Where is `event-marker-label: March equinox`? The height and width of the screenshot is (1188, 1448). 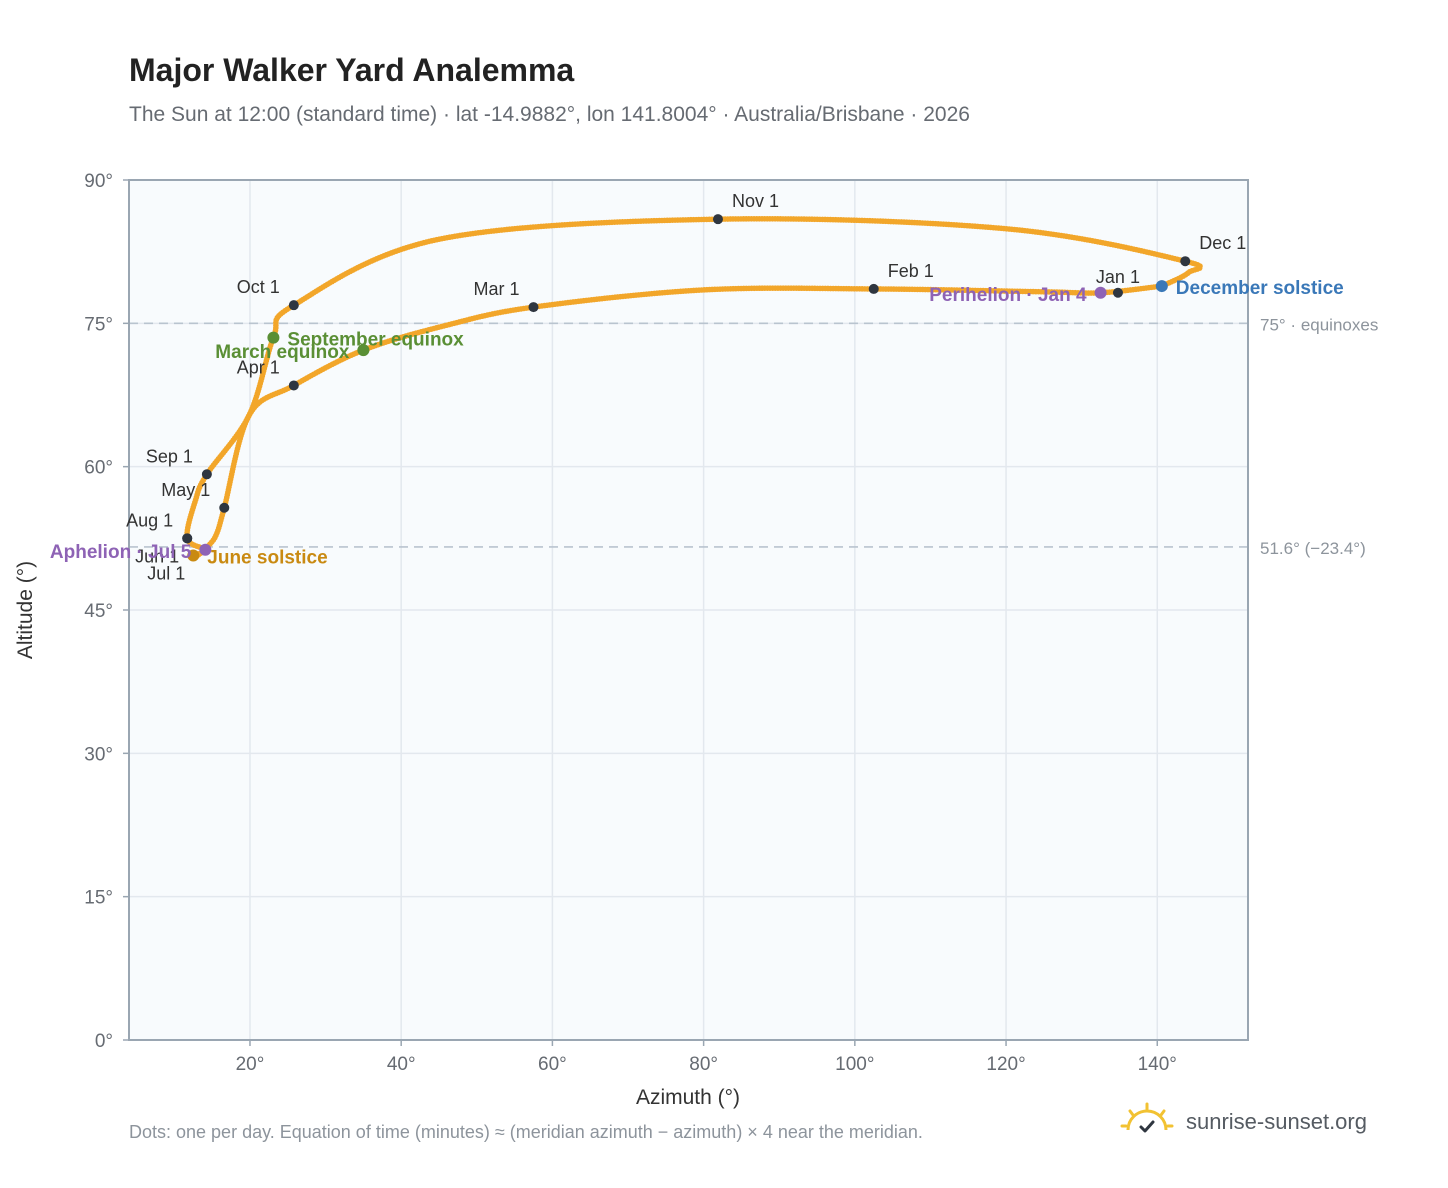
event-marker-label: March equinox is located at coordinates (282, 352).